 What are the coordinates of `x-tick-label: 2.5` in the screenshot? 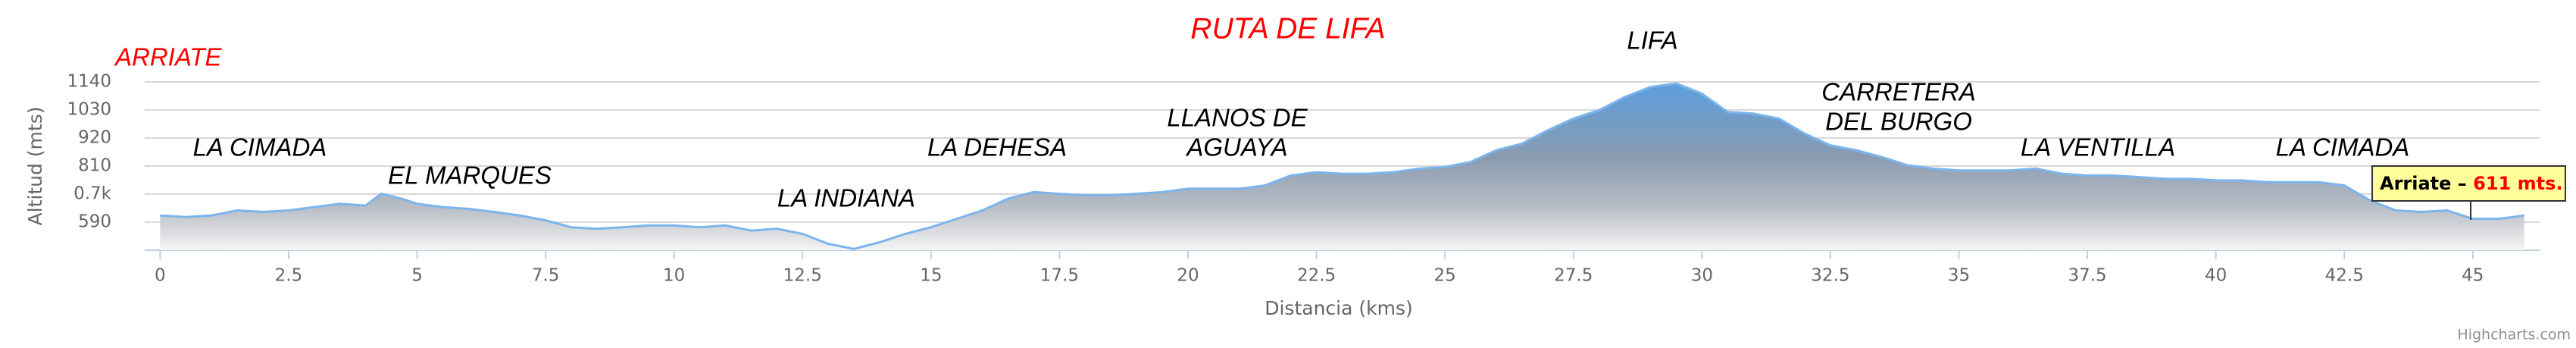 It's located at (289, 276).